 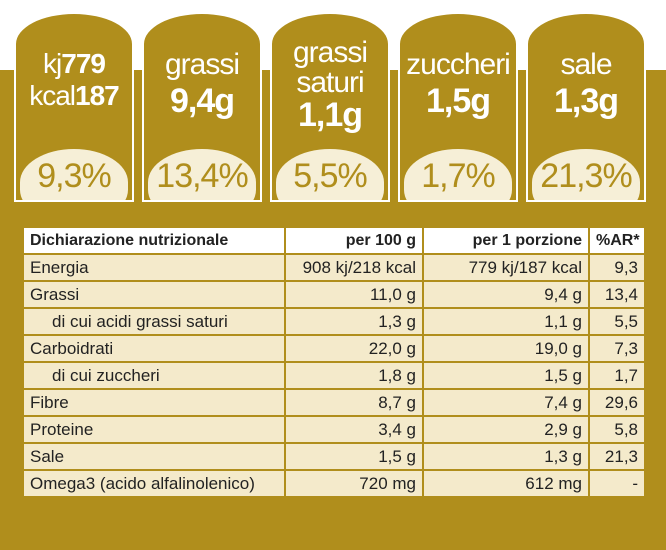 I want to click on row-name: di cui zuccheri, so click(x=154, y=375).